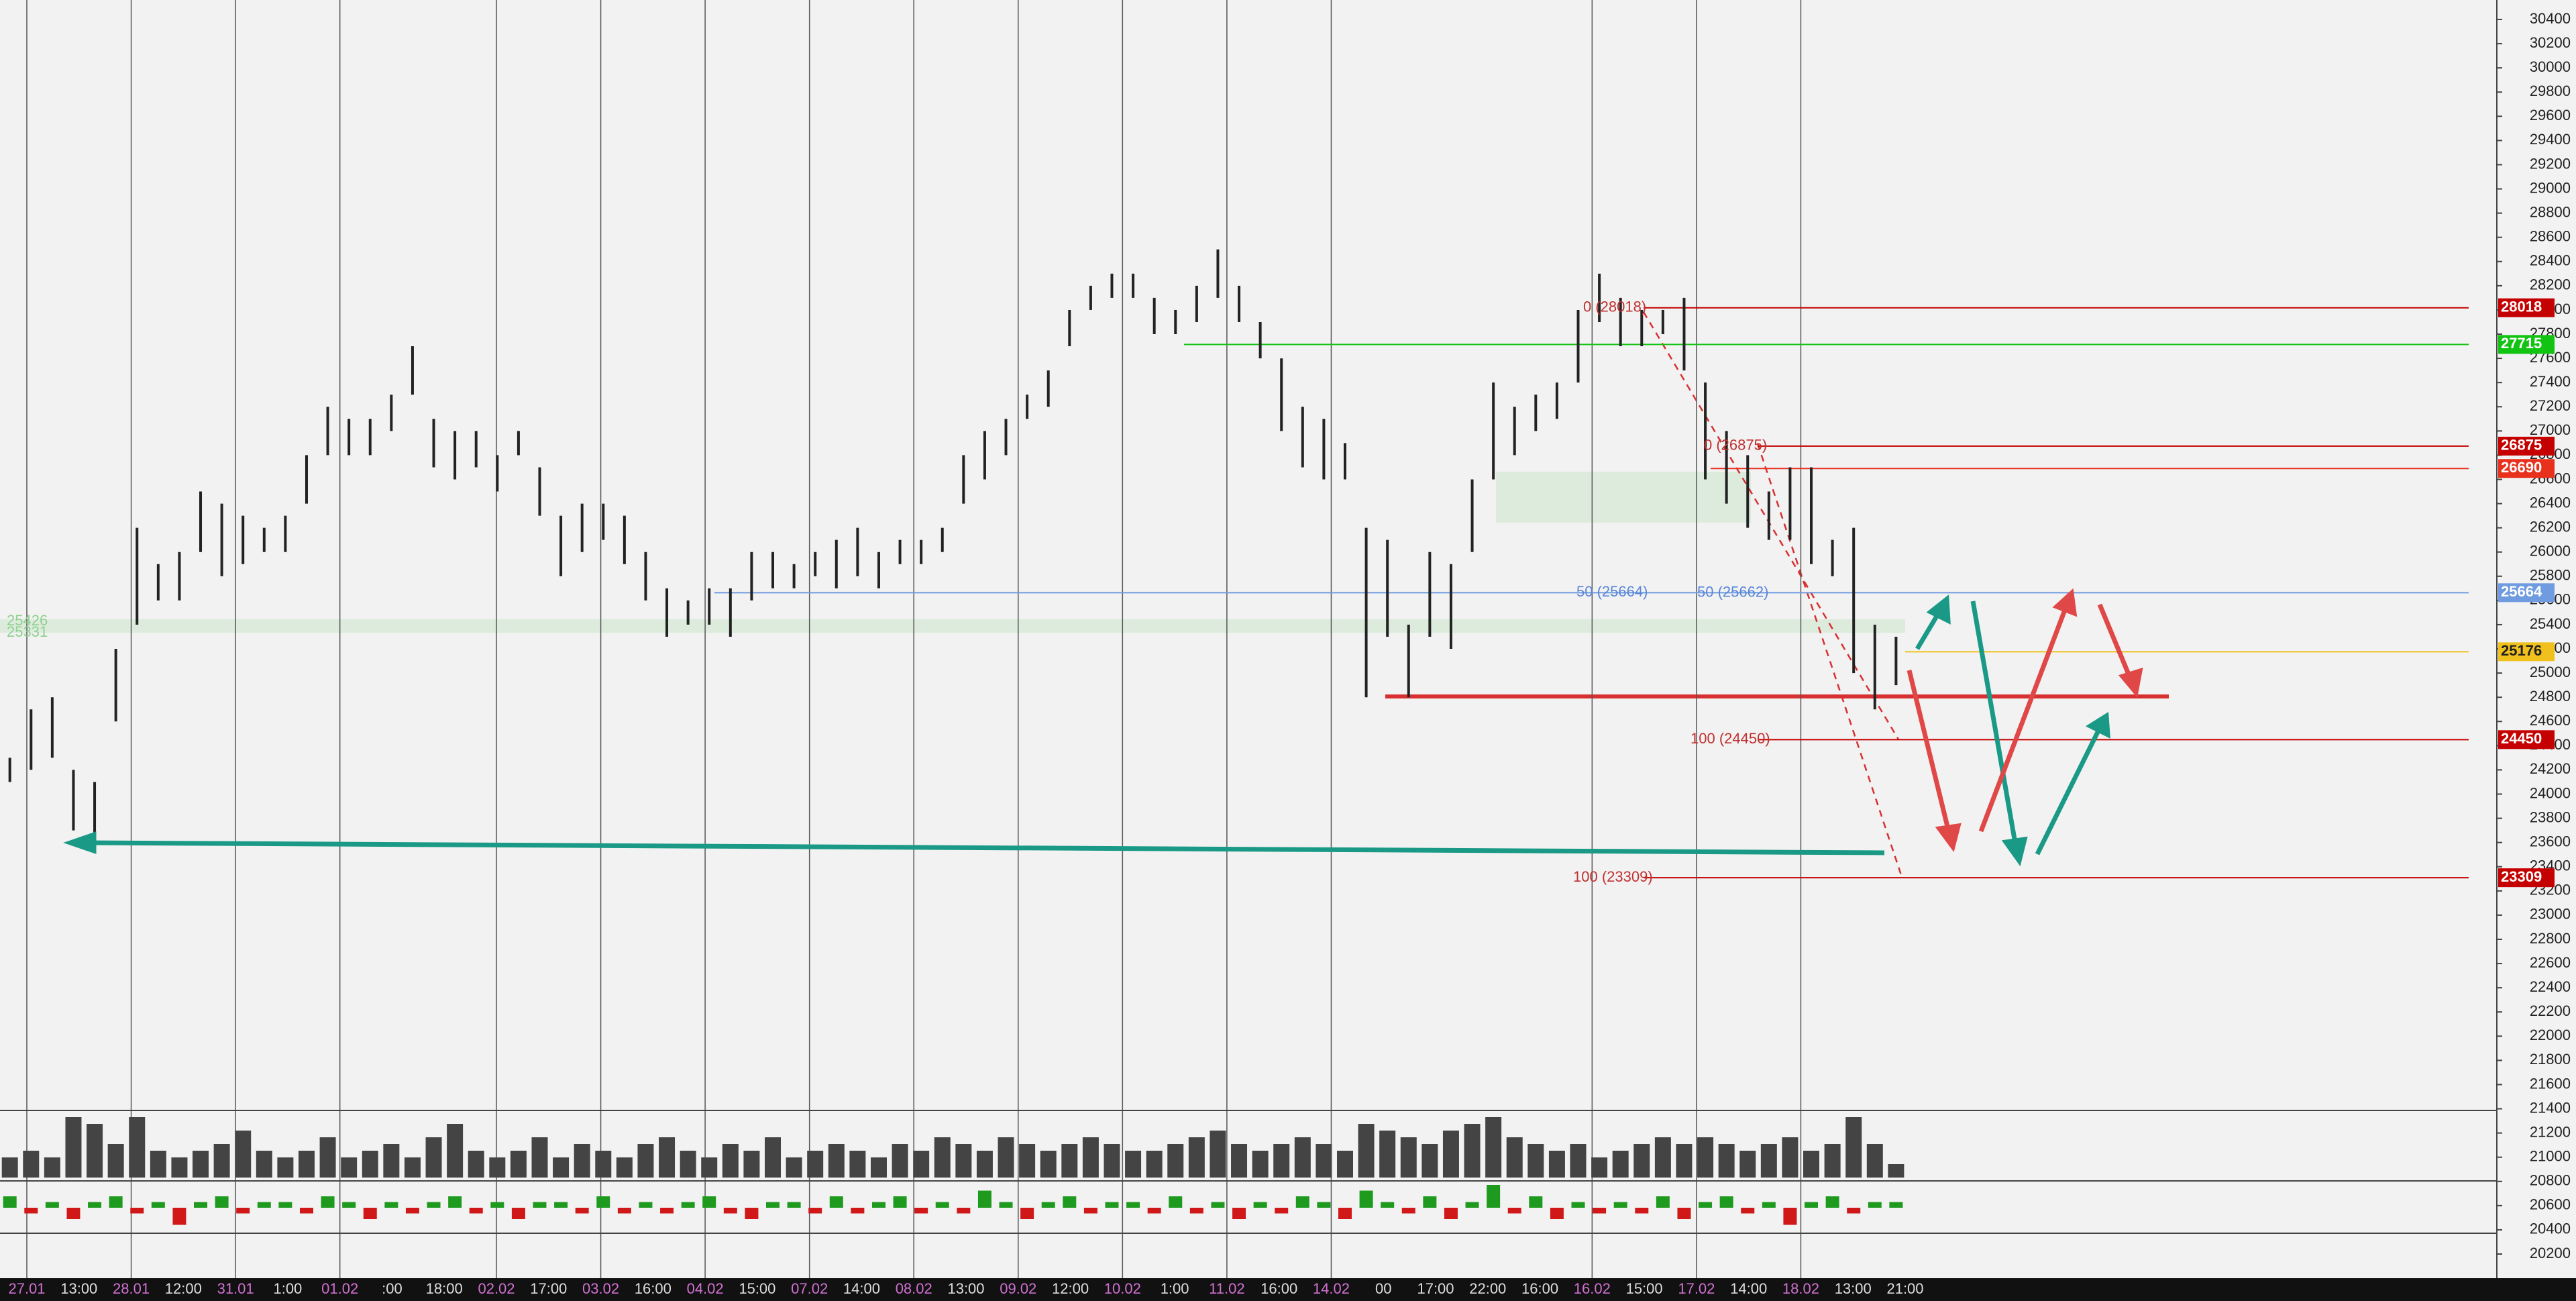  Describe the element at coordinates (2550, 962) in the screenshot. I see `y-tick-label: 22600` at that location.